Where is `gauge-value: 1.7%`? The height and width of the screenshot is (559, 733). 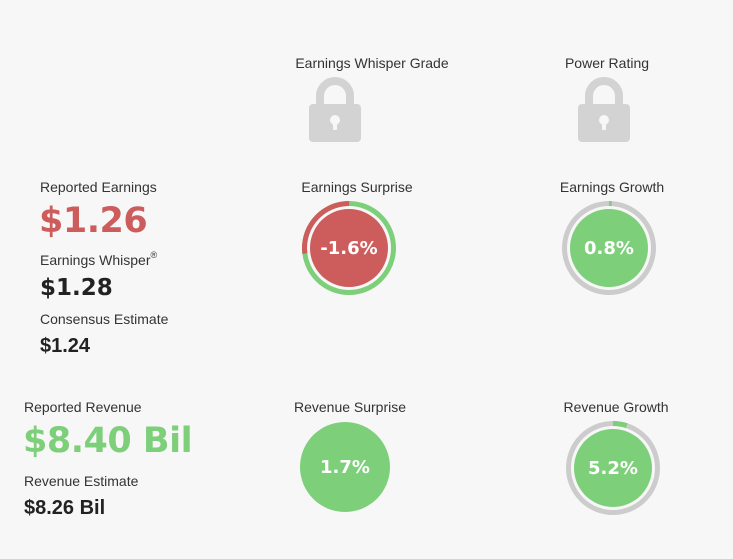 gauge-value: 1.7% is located at coordinates (345, 467).